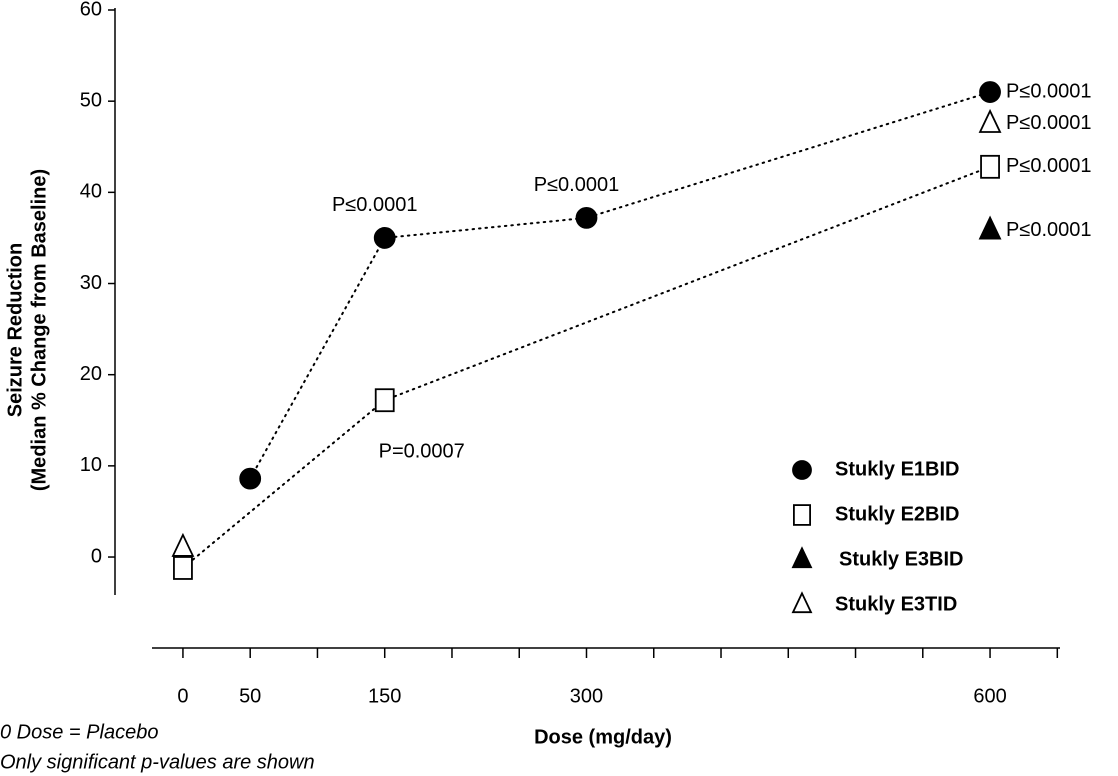 This screenshot has width=1118, height=776. I want to click on y-tick-label: 0, so click(96, 556).